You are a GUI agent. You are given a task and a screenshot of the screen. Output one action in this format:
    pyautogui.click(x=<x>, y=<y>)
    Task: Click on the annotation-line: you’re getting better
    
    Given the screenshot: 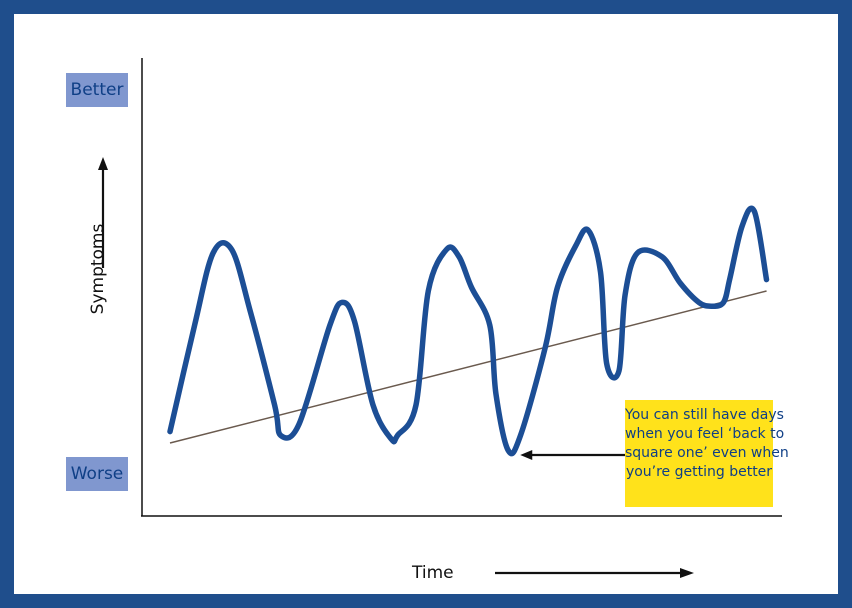 What is the action you would take?
    pyautogui.click(x=699, y=472)
    